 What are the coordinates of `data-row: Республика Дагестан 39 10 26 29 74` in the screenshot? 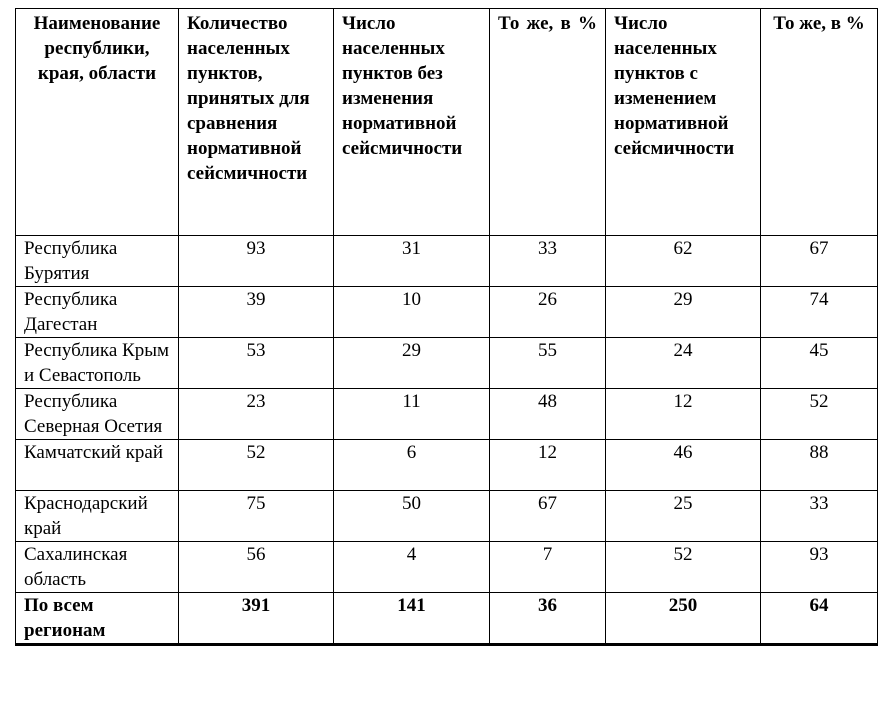 It's located at (446, 312).